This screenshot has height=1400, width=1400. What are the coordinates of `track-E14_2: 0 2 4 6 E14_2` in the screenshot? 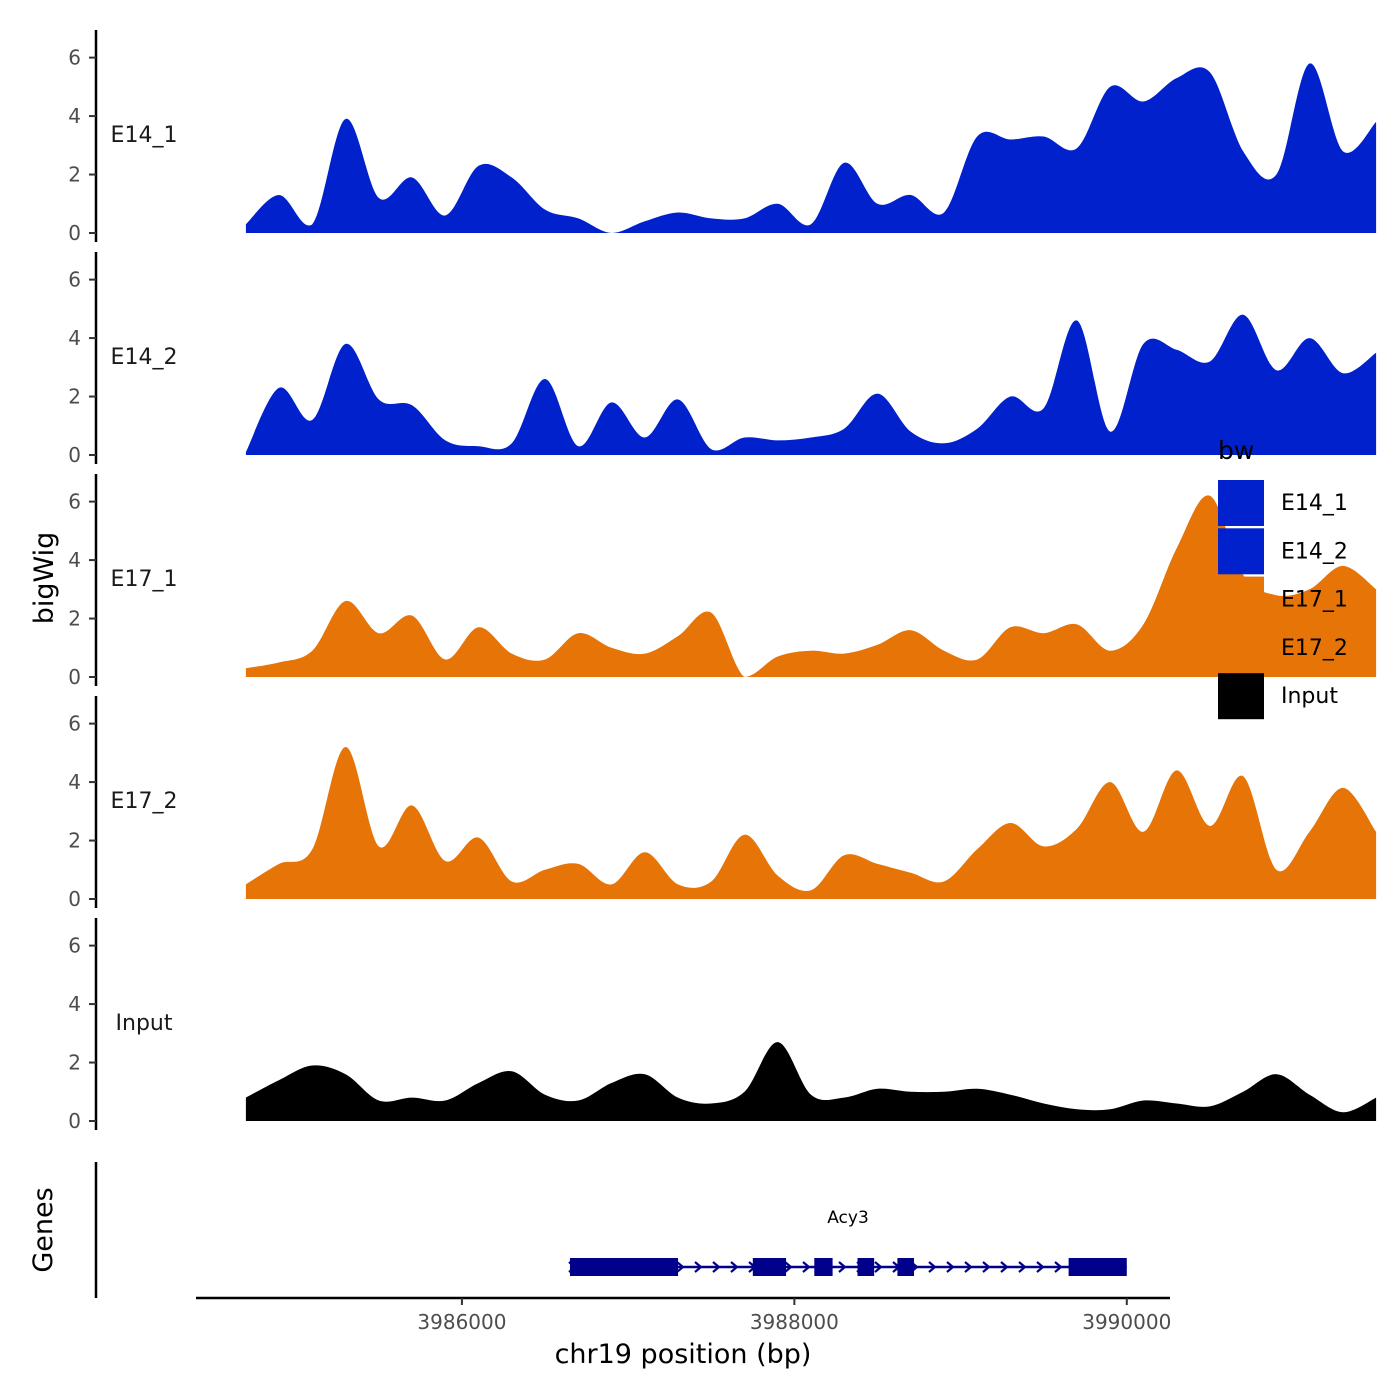 It's located at (722, 359).